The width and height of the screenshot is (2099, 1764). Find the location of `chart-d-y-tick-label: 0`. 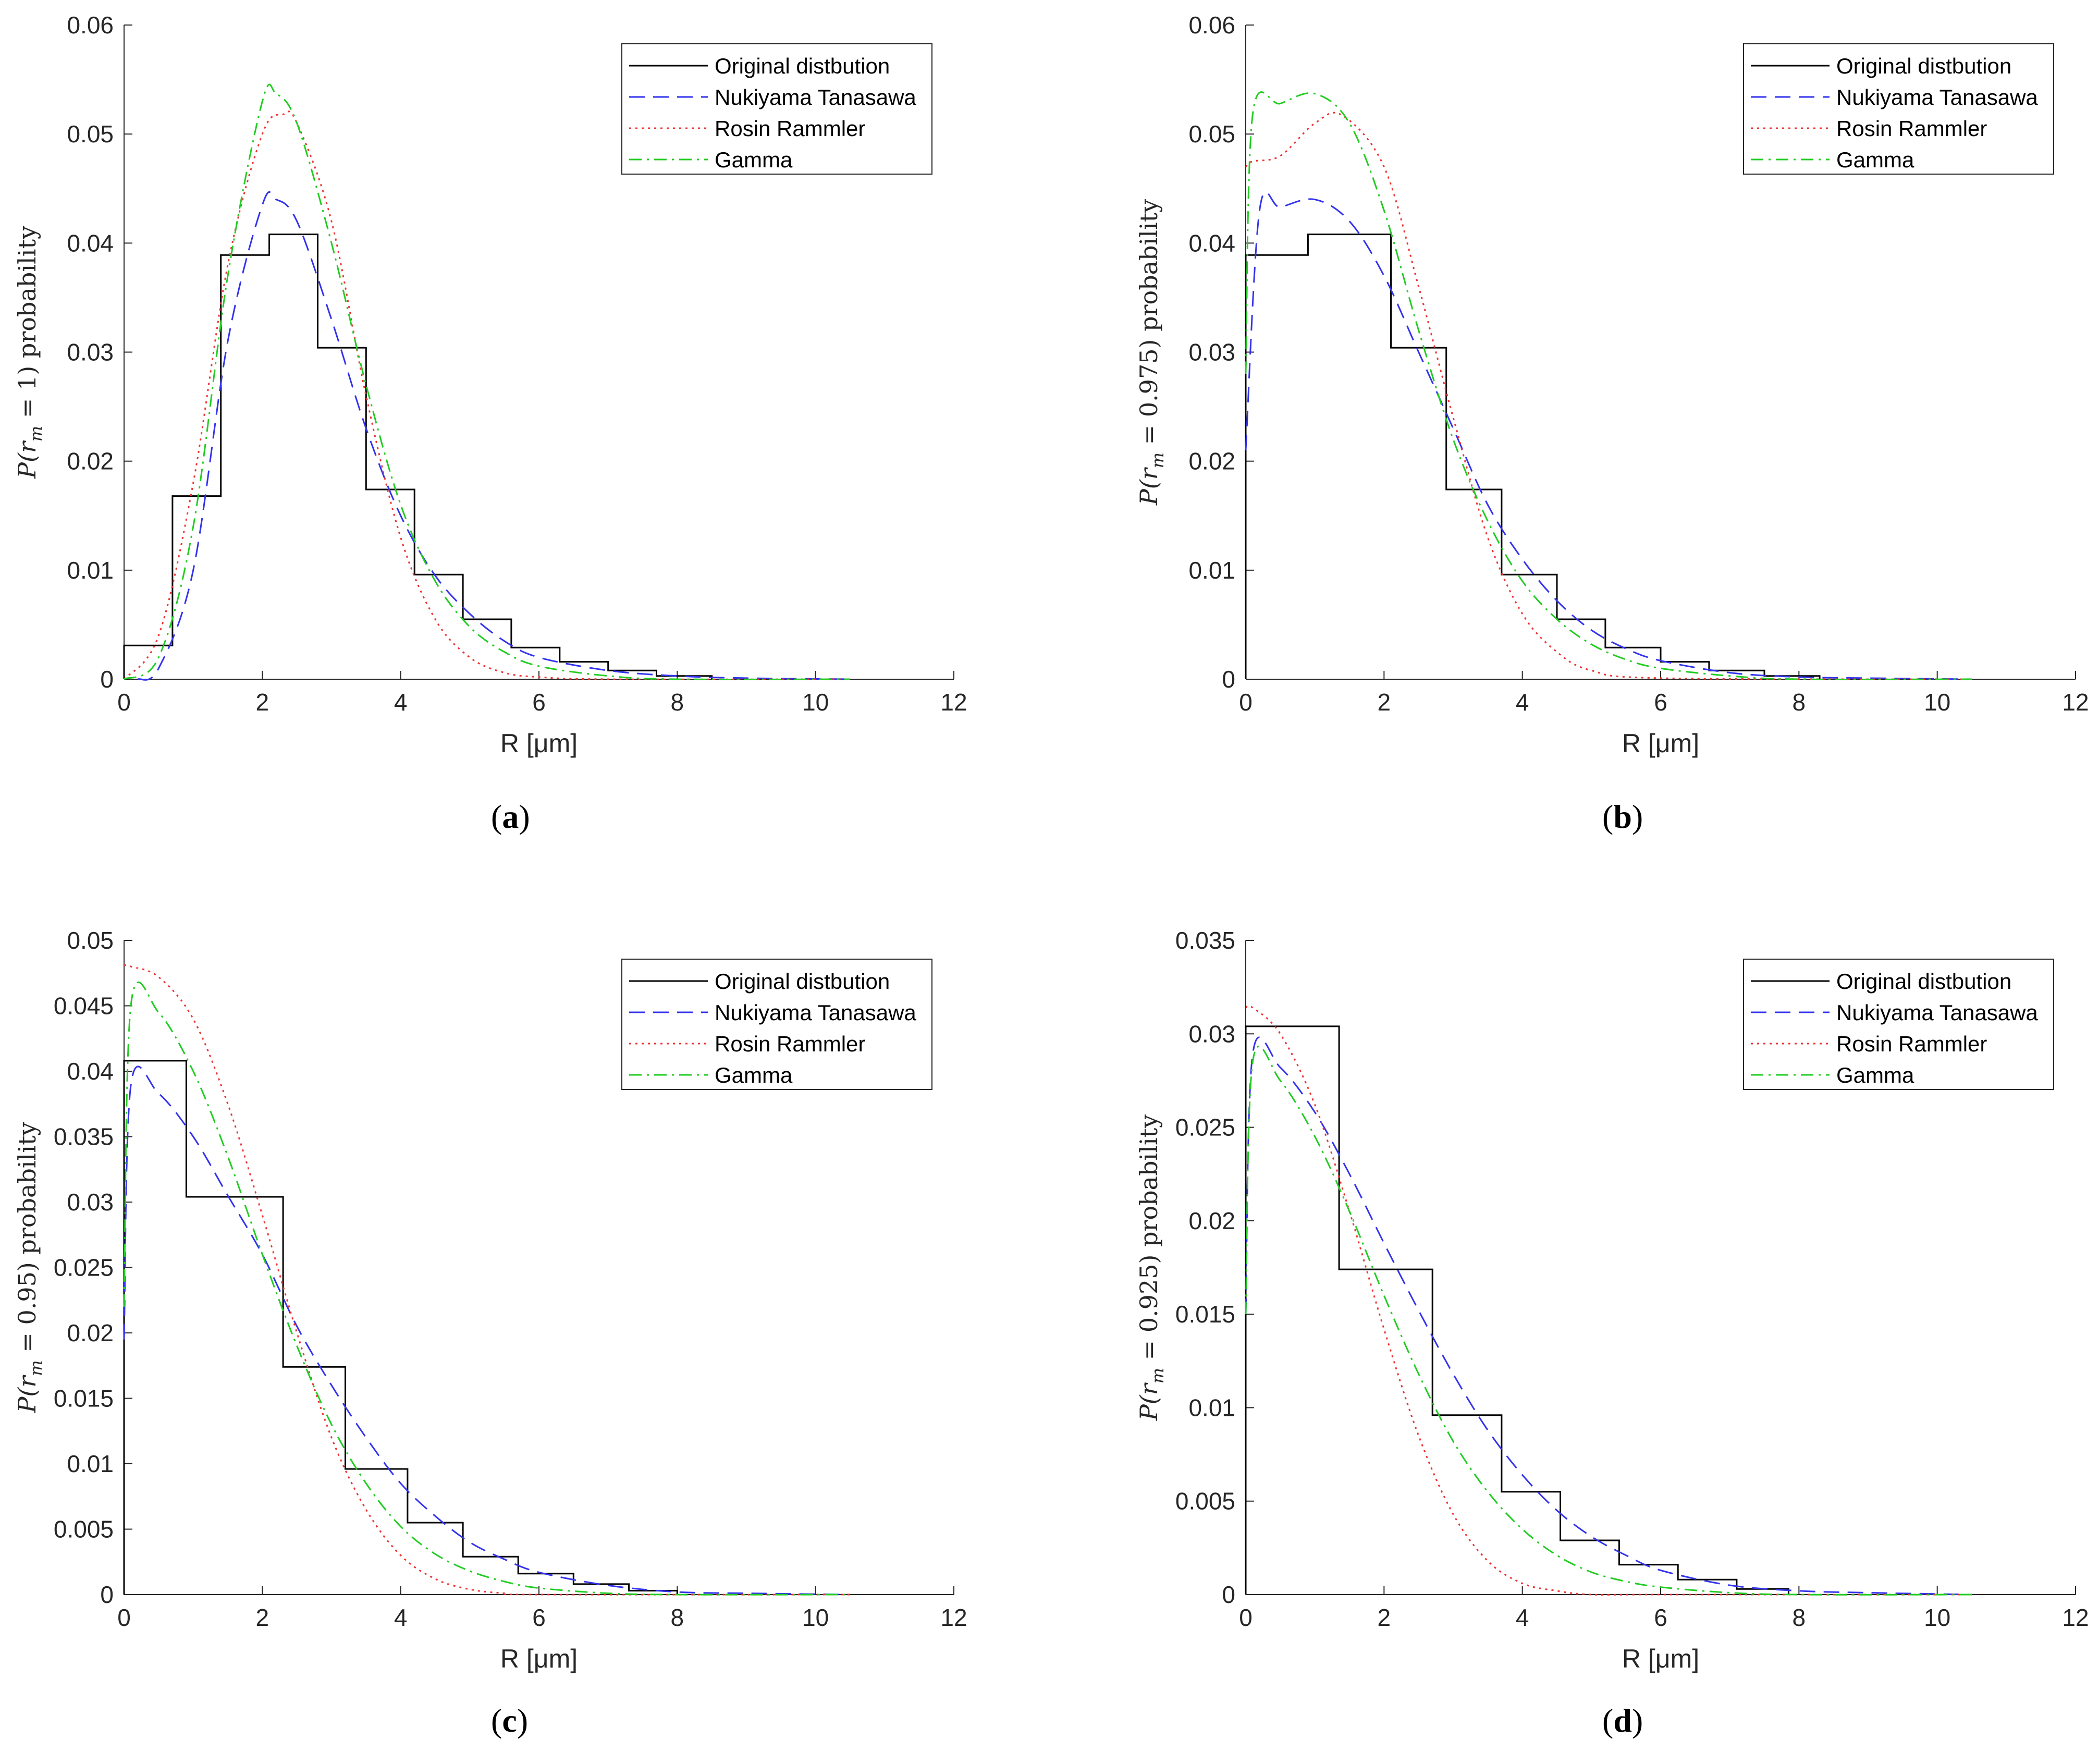

chart-d-y-tick-label: 0 is located at coordinates (1228, 1594).